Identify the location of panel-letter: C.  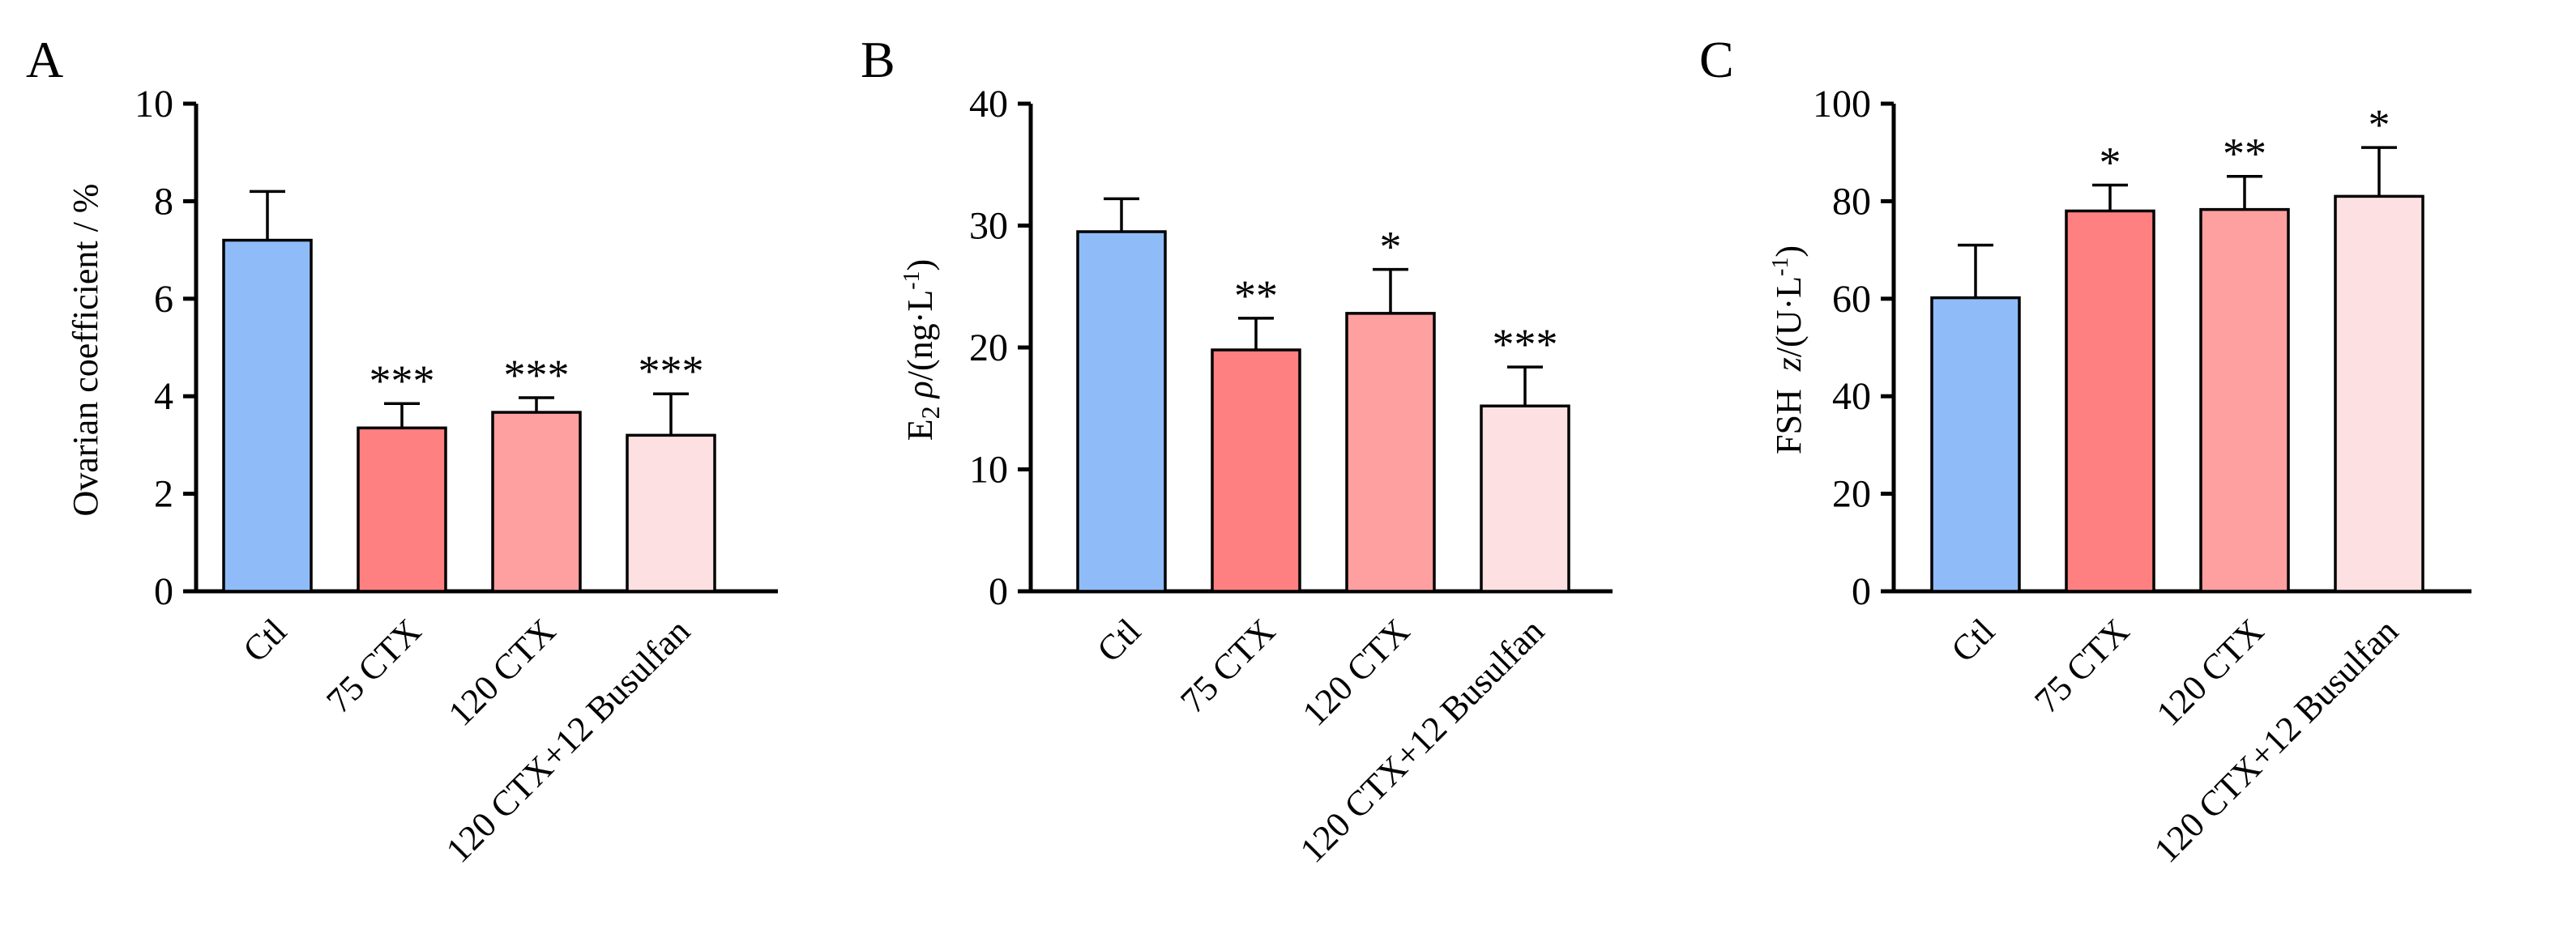
(1716, 60).